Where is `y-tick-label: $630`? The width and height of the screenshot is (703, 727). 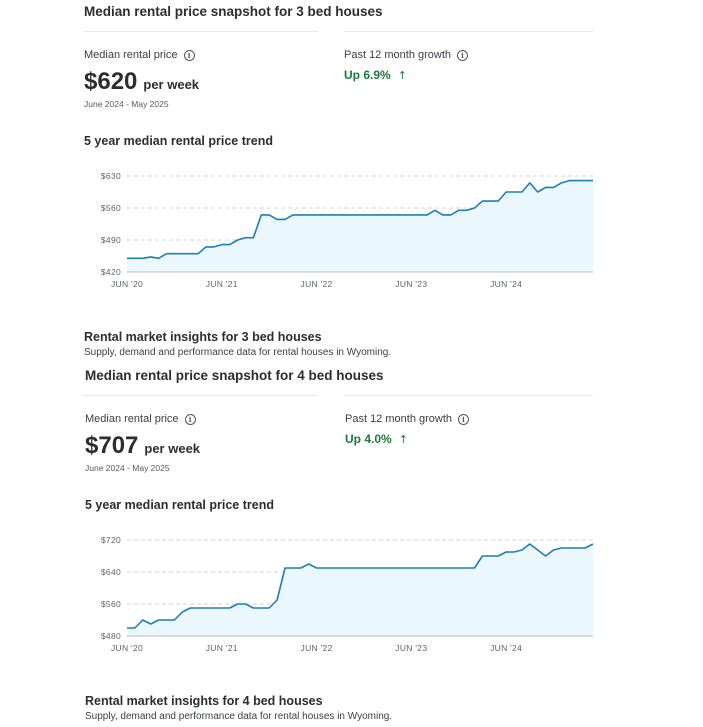 y-tick-label: $630 is located at coordinates (111, 176).